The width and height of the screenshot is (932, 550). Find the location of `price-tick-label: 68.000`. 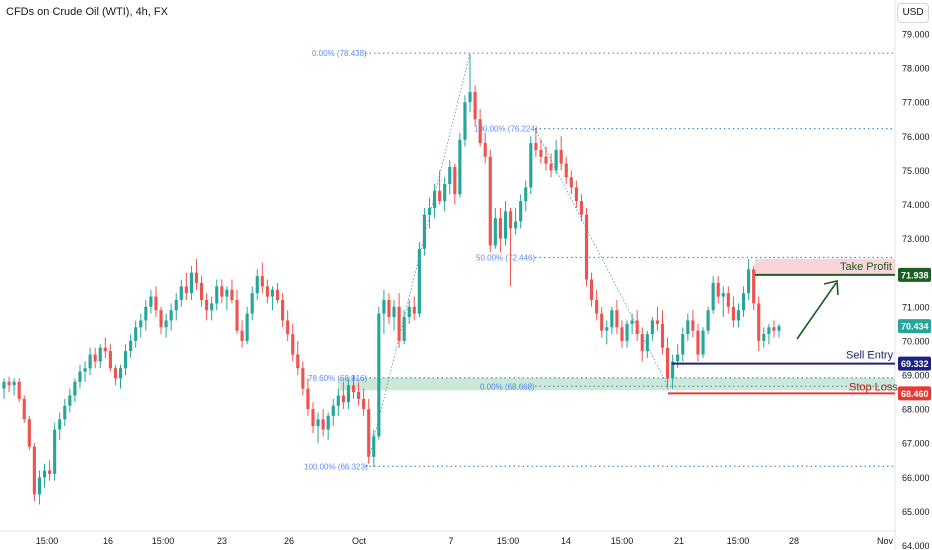

price-tick-label: 68.000 is located at coordinates (916, 410).